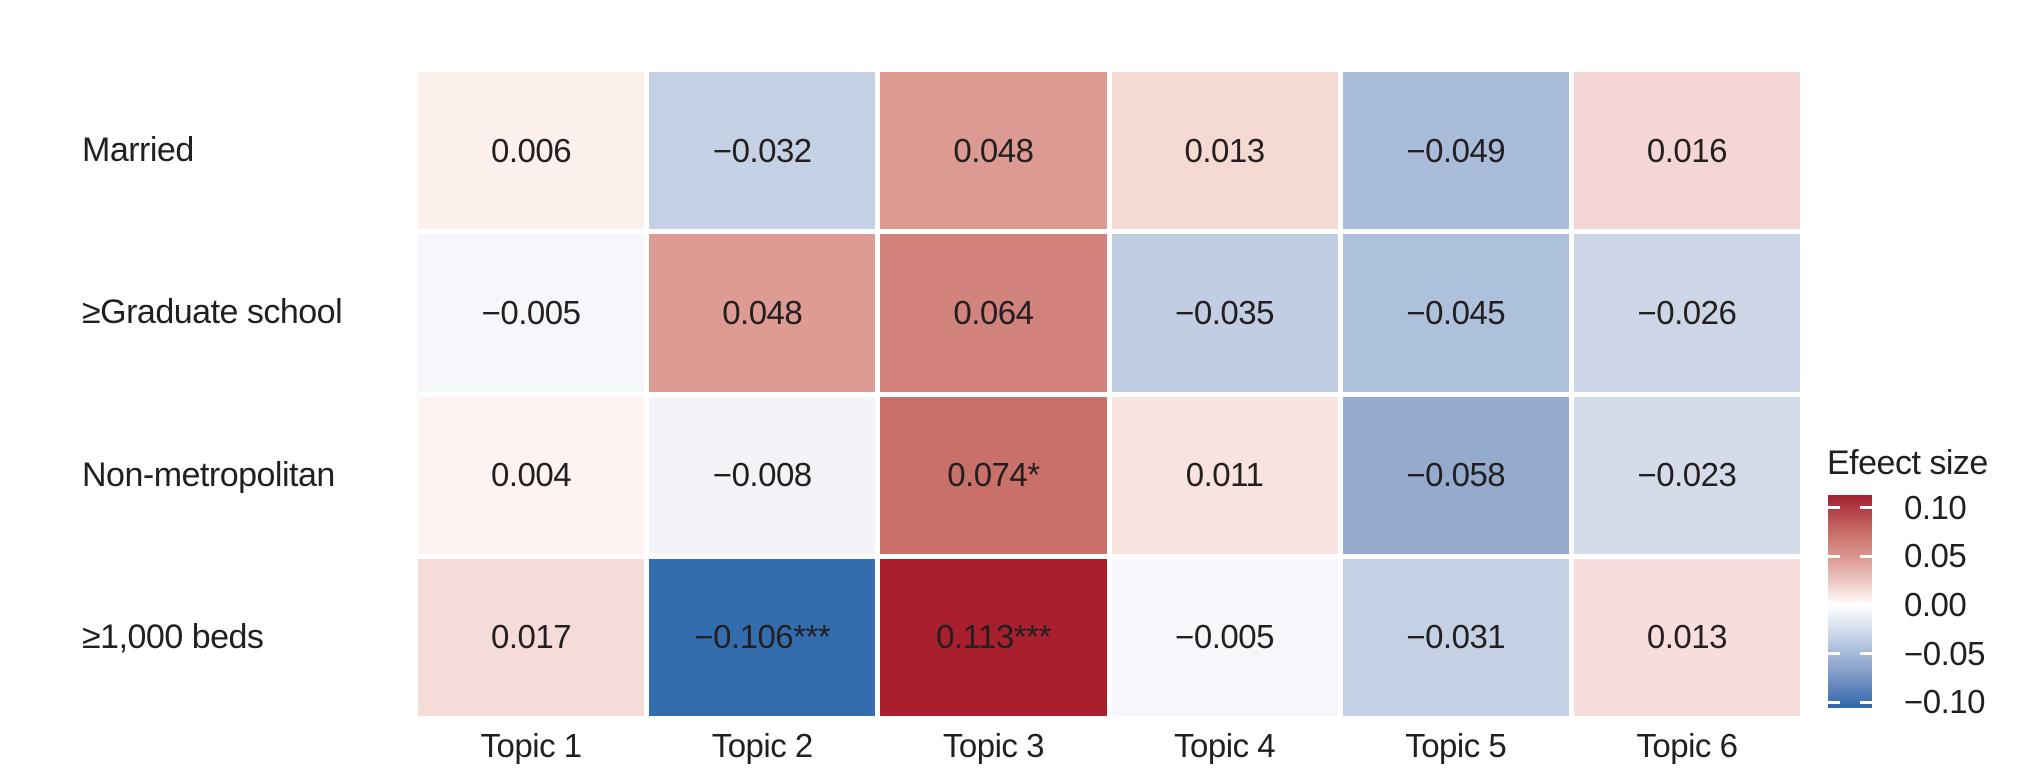 Image resolution: width=2039 pixels, height=778 pixels. I want to click on heatmap-cell: −0.023, so click(1686, 475).